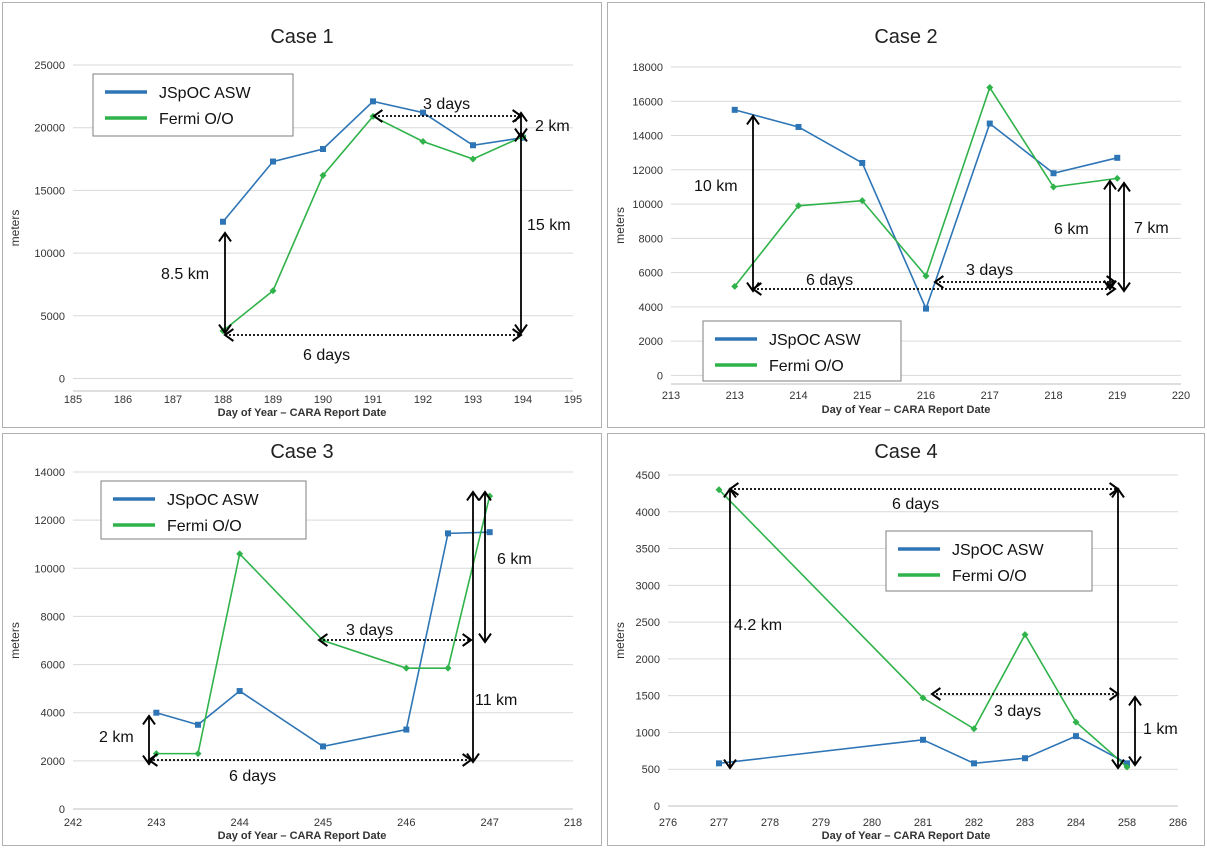 The width and height of the screenshot is (1207, 848). What do you see at coordinates (223, 400) in the screenshot?
I see `x-tick-label: 188` at bounding box center [223, 400].